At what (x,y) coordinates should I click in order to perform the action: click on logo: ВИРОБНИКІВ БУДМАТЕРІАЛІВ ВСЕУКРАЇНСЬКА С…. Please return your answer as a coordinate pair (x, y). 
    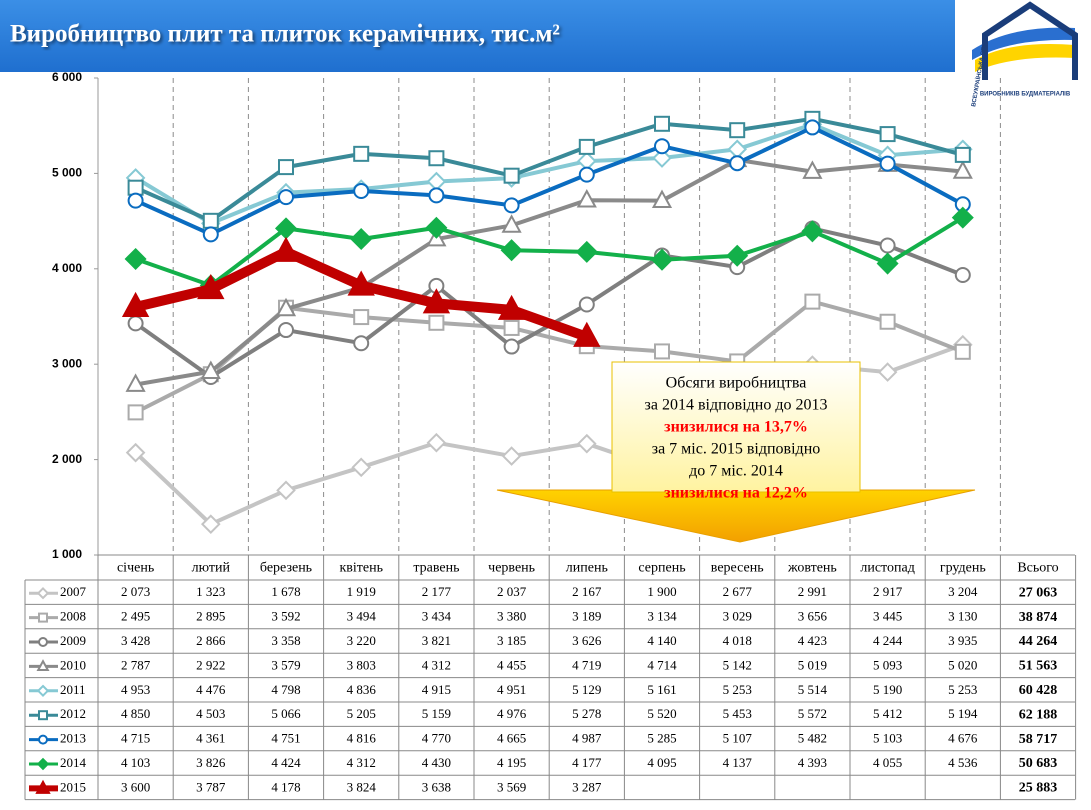
    Looking at the image, I should click on (1023, 55).